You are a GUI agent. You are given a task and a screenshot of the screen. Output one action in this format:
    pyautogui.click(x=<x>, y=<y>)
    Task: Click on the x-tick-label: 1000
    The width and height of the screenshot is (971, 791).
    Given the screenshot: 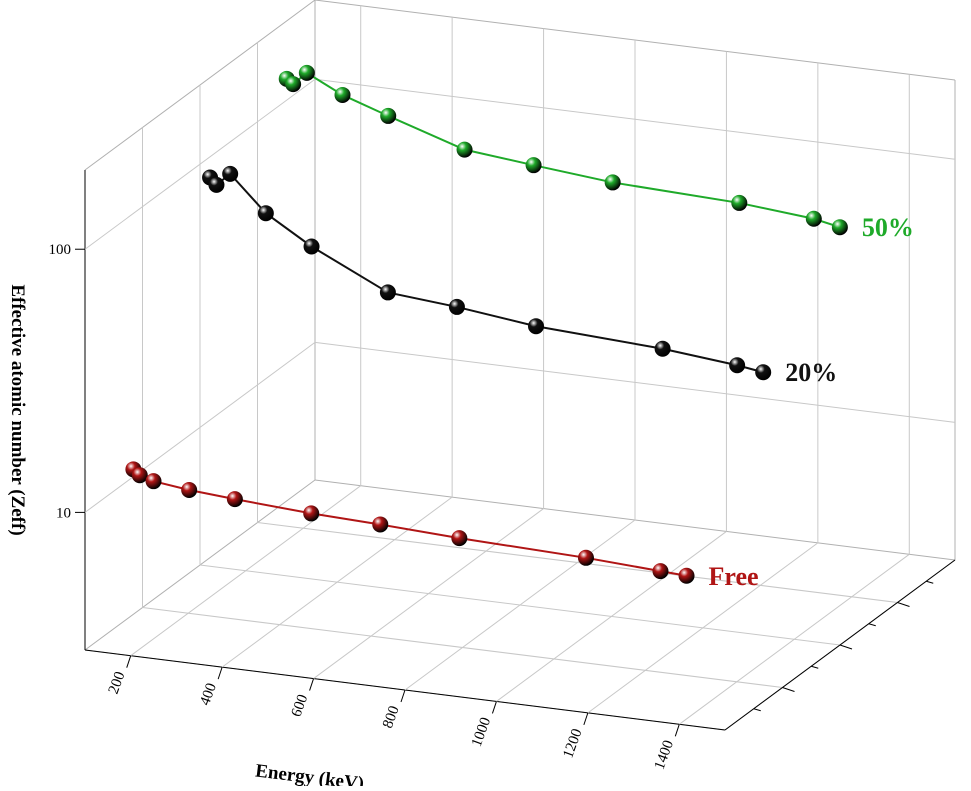 What is the action you would take?
    pyautogui.click(x=481, y=732)
    